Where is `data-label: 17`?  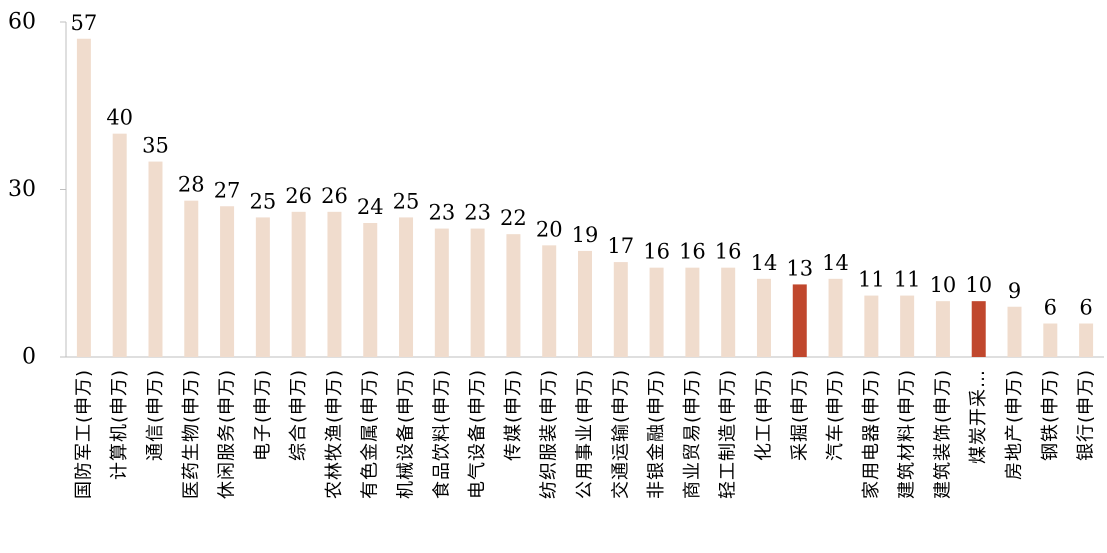 data-label: 17 is located at coordinates (620, 246).